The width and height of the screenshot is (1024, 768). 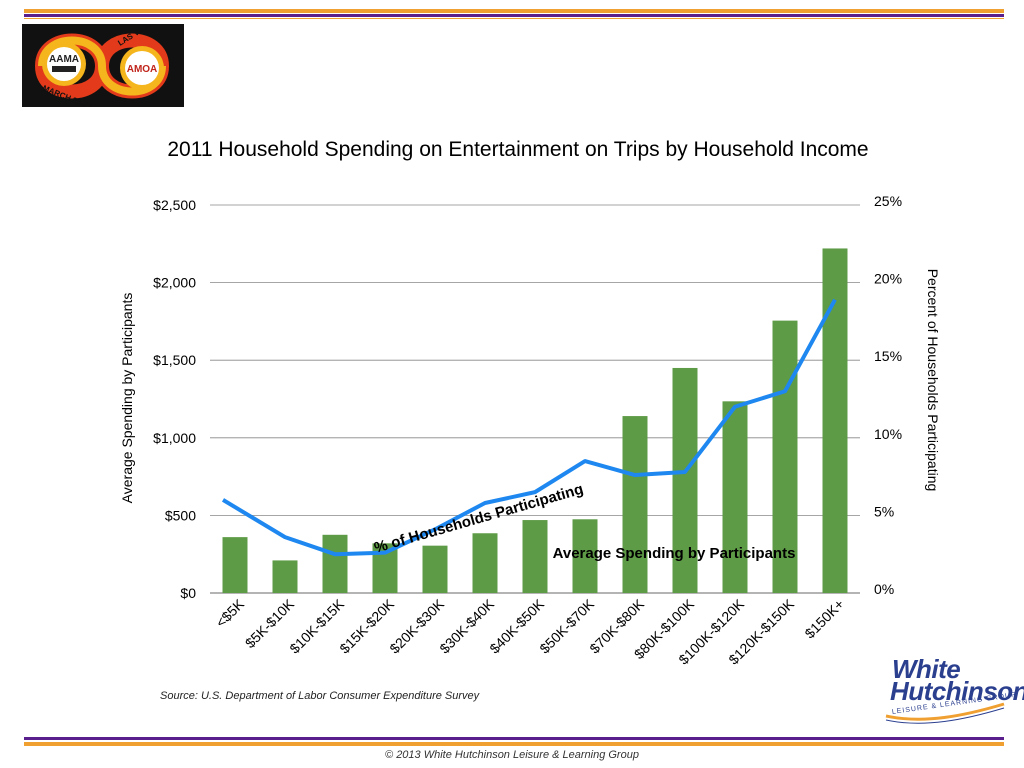 I want to click on brand-name-line2: Hutchinson, so click(x=957, y=691).